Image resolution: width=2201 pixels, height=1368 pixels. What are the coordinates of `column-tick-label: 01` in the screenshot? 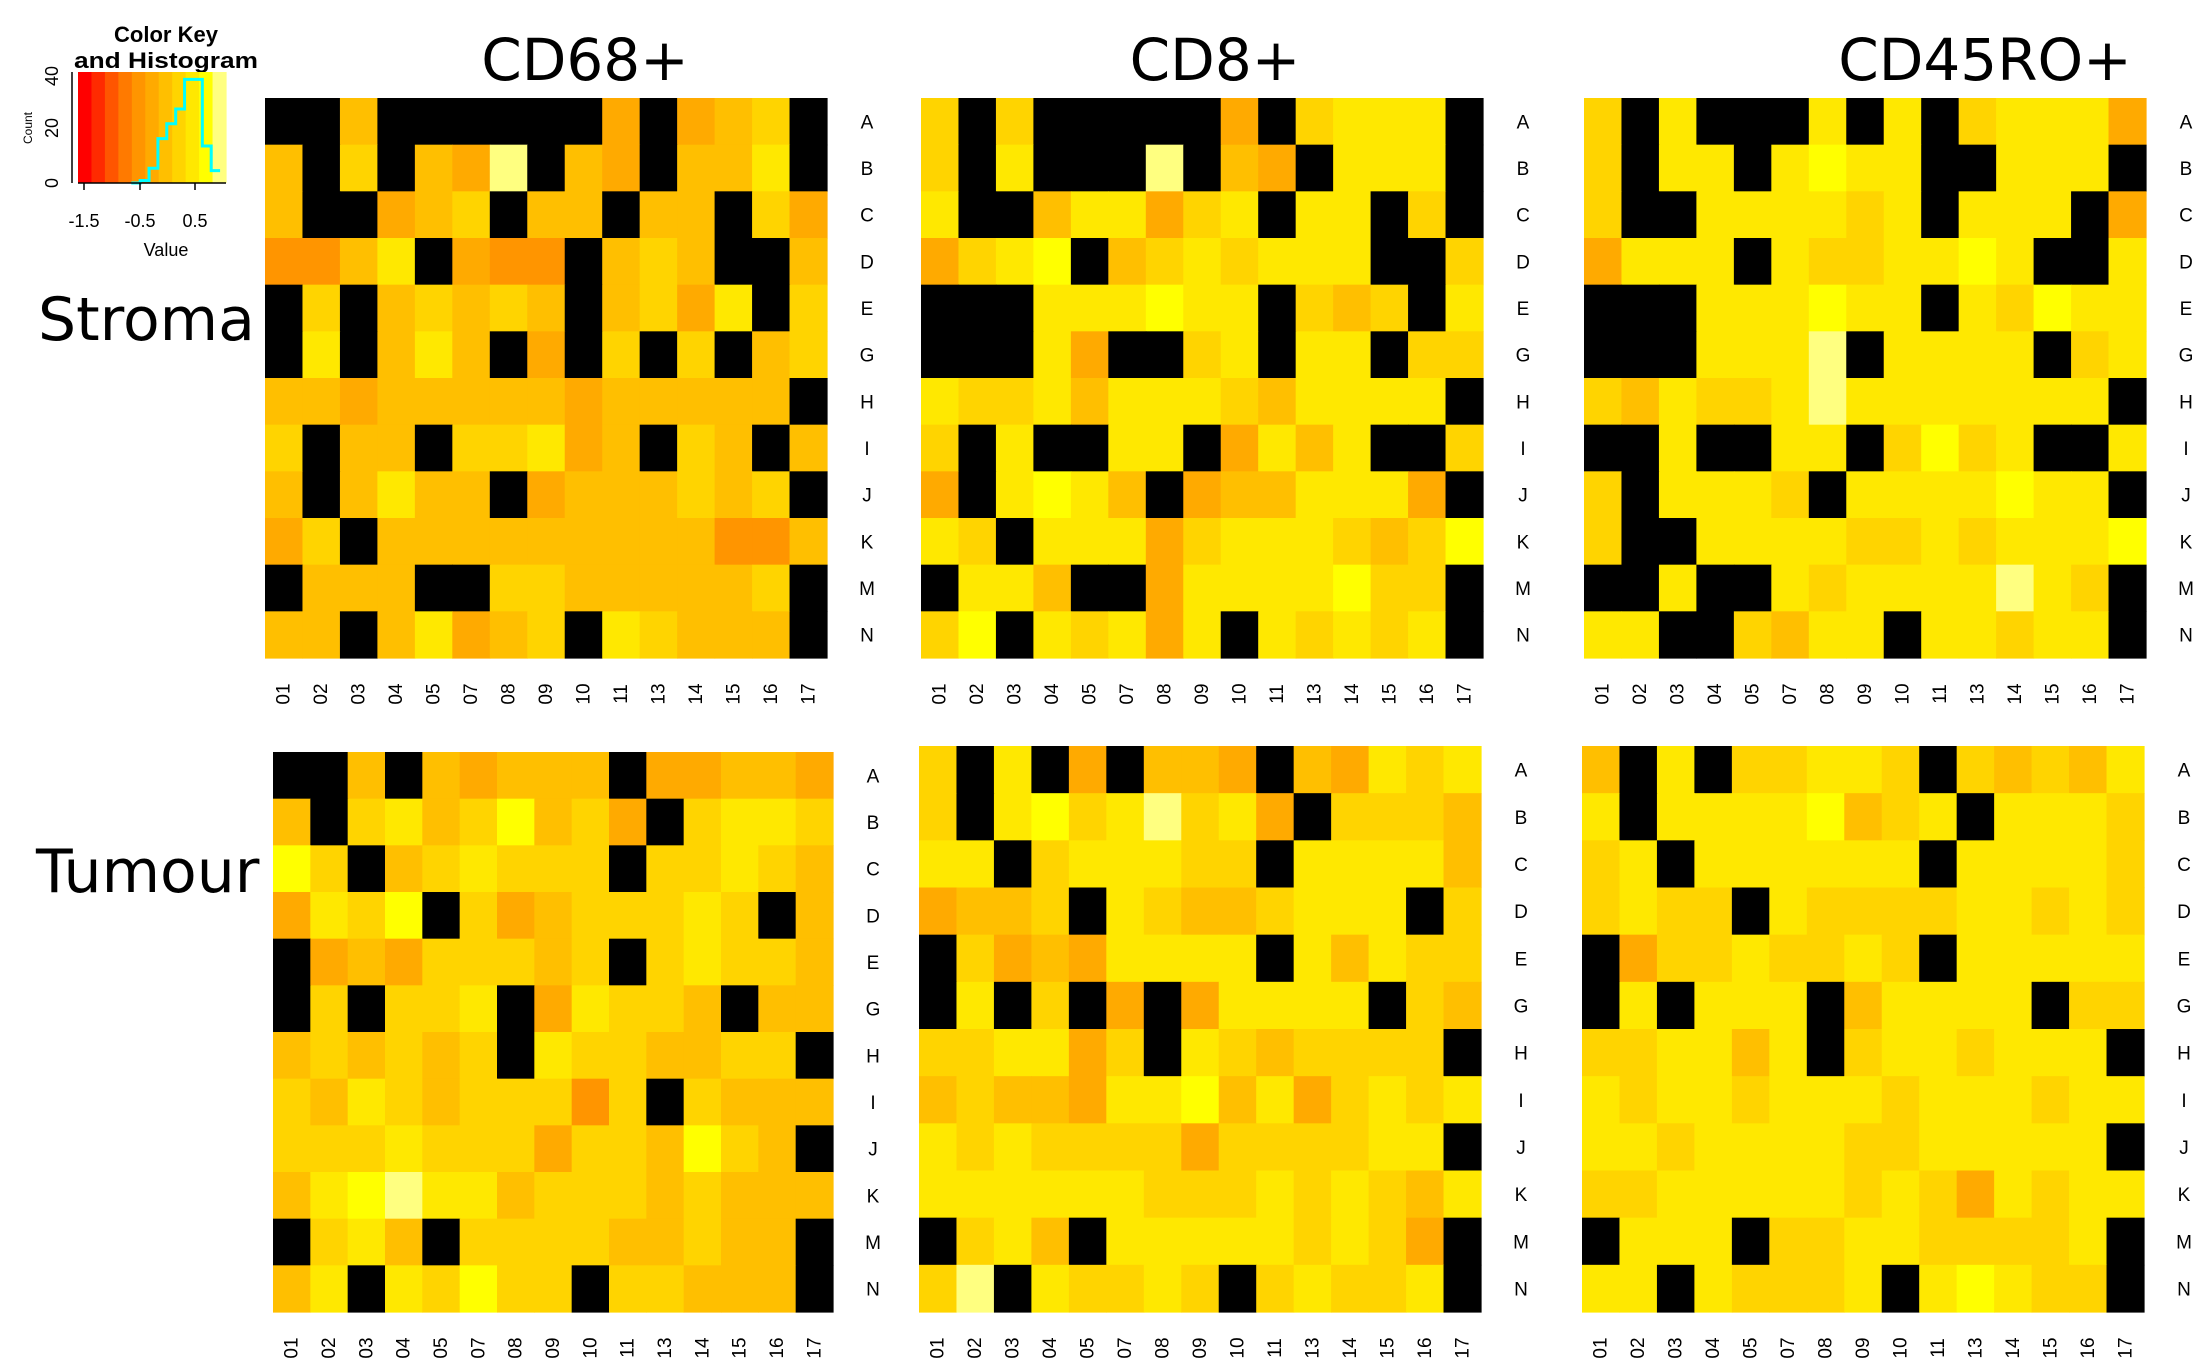 It's located at (292, 1347).